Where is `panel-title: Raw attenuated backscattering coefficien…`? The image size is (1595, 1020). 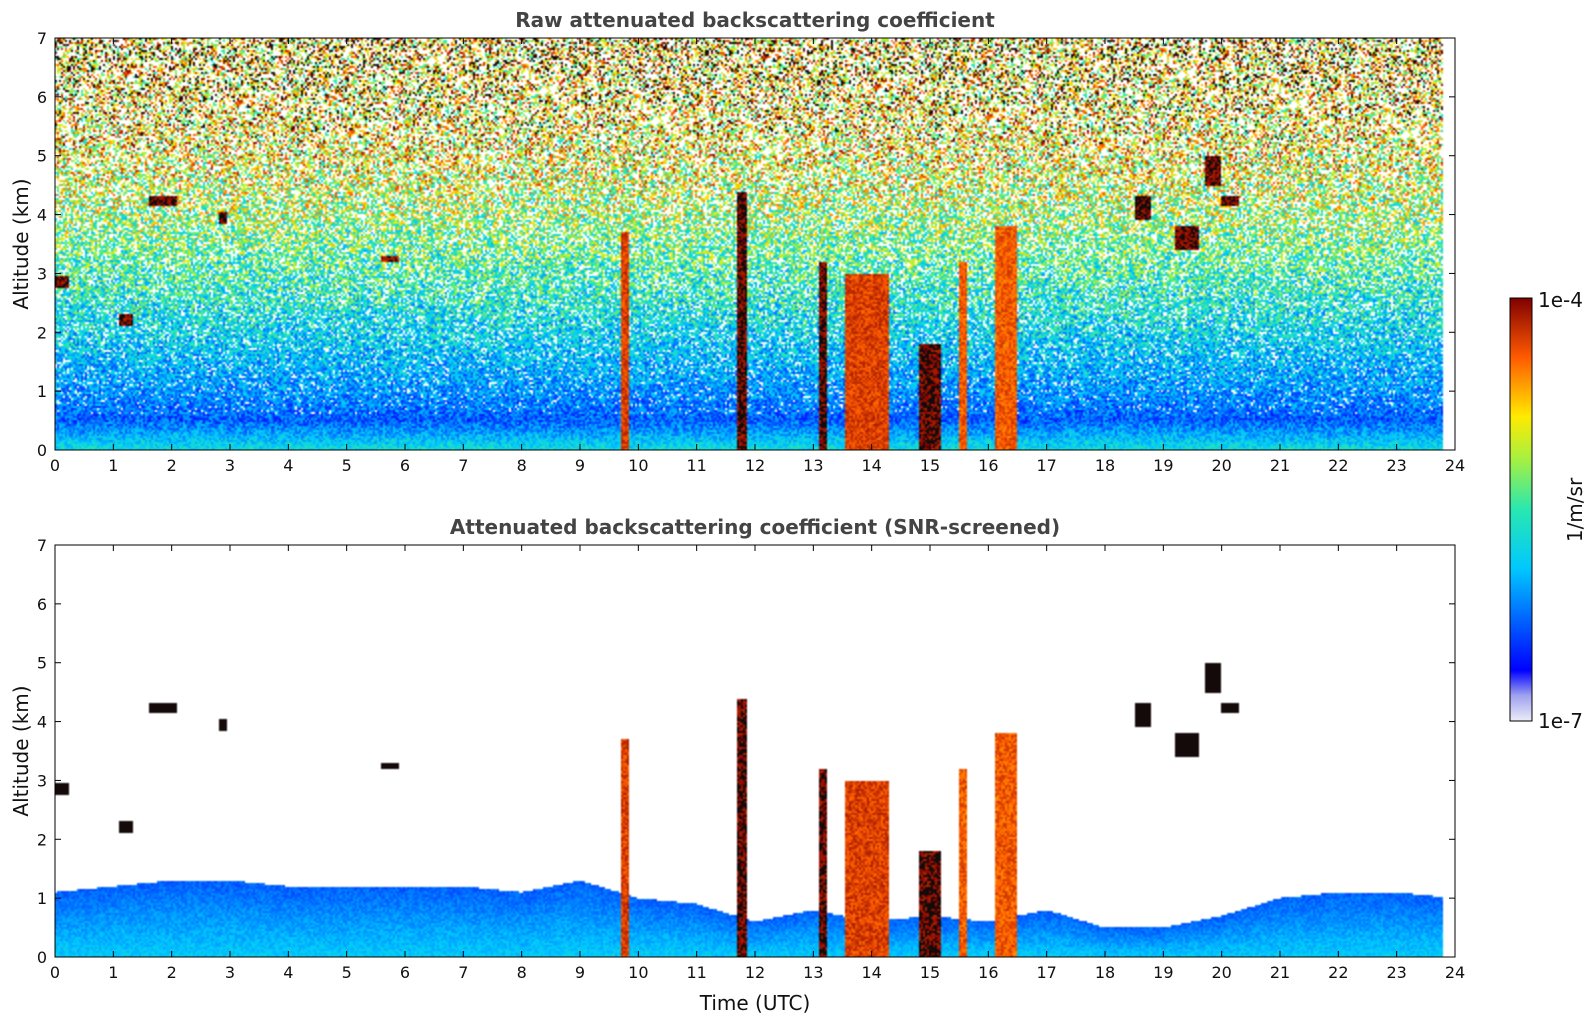 panel-title: Raw attenuated backscattering coefficien… is located at coordinates (755, 20).